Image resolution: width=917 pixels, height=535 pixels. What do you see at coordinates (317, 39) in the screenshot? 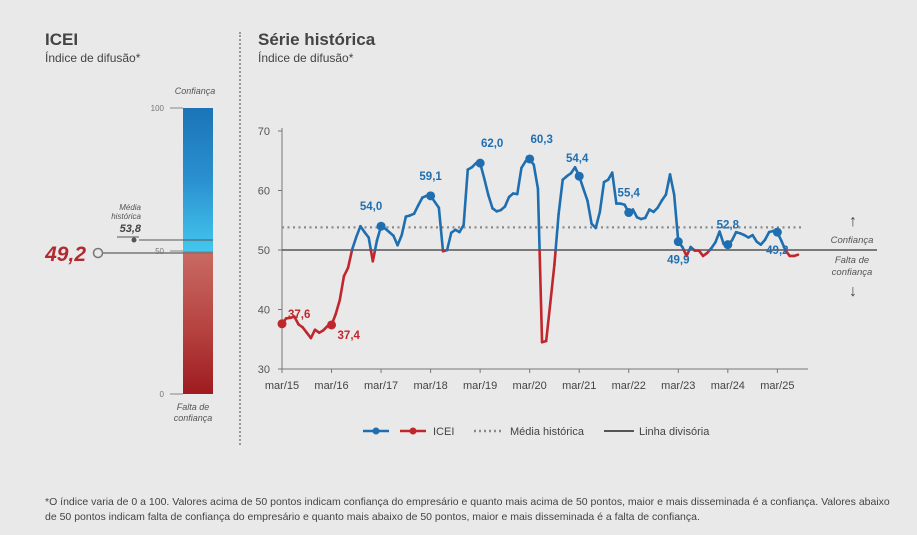
I see `chart-title: Série histórica` at bounding box center [317, 39].